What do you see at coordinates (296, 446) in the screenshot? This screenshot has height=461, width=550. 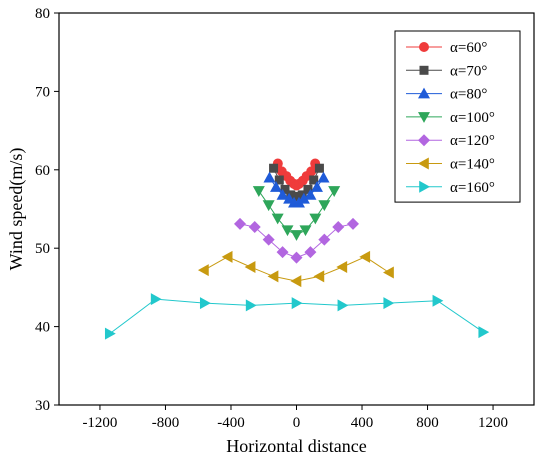 I see `x-axis-title: Horizontal distance` at bounding box center [296, 446].